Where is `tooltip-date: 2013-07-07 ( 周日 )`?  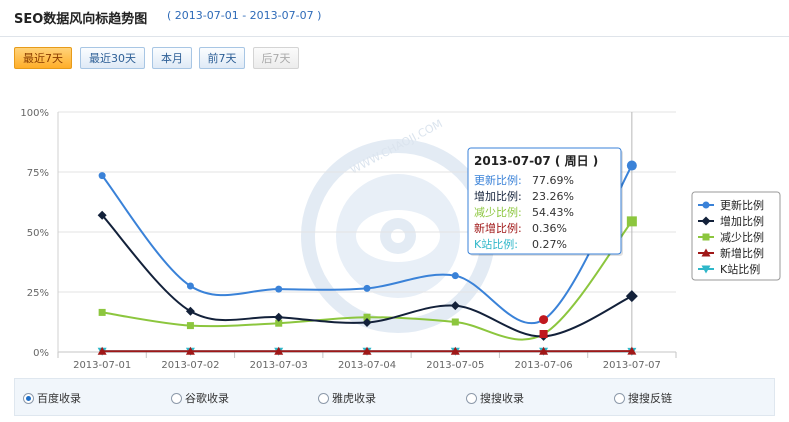
tooltip-date: 2013-07-07 ( 周日 ) is located at coordinates (536, 161).